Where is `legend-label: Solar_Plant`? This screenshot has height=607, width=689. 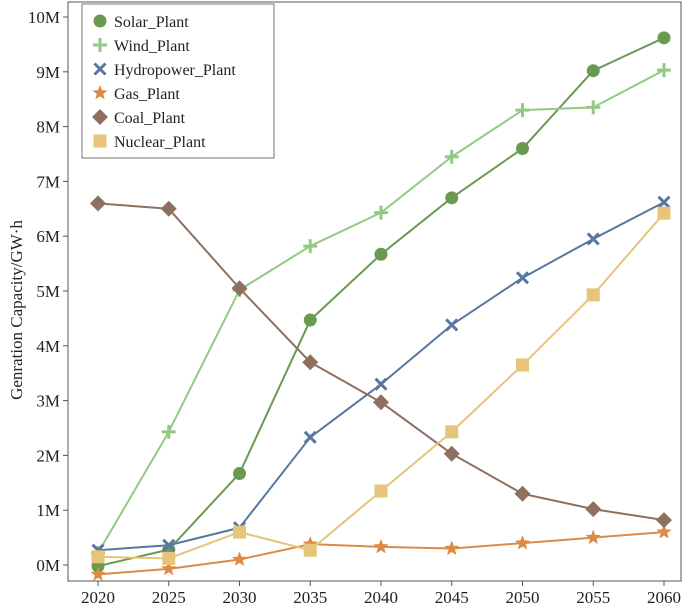 legend-label: Solar_Plant is located at coordinates (151, 22).